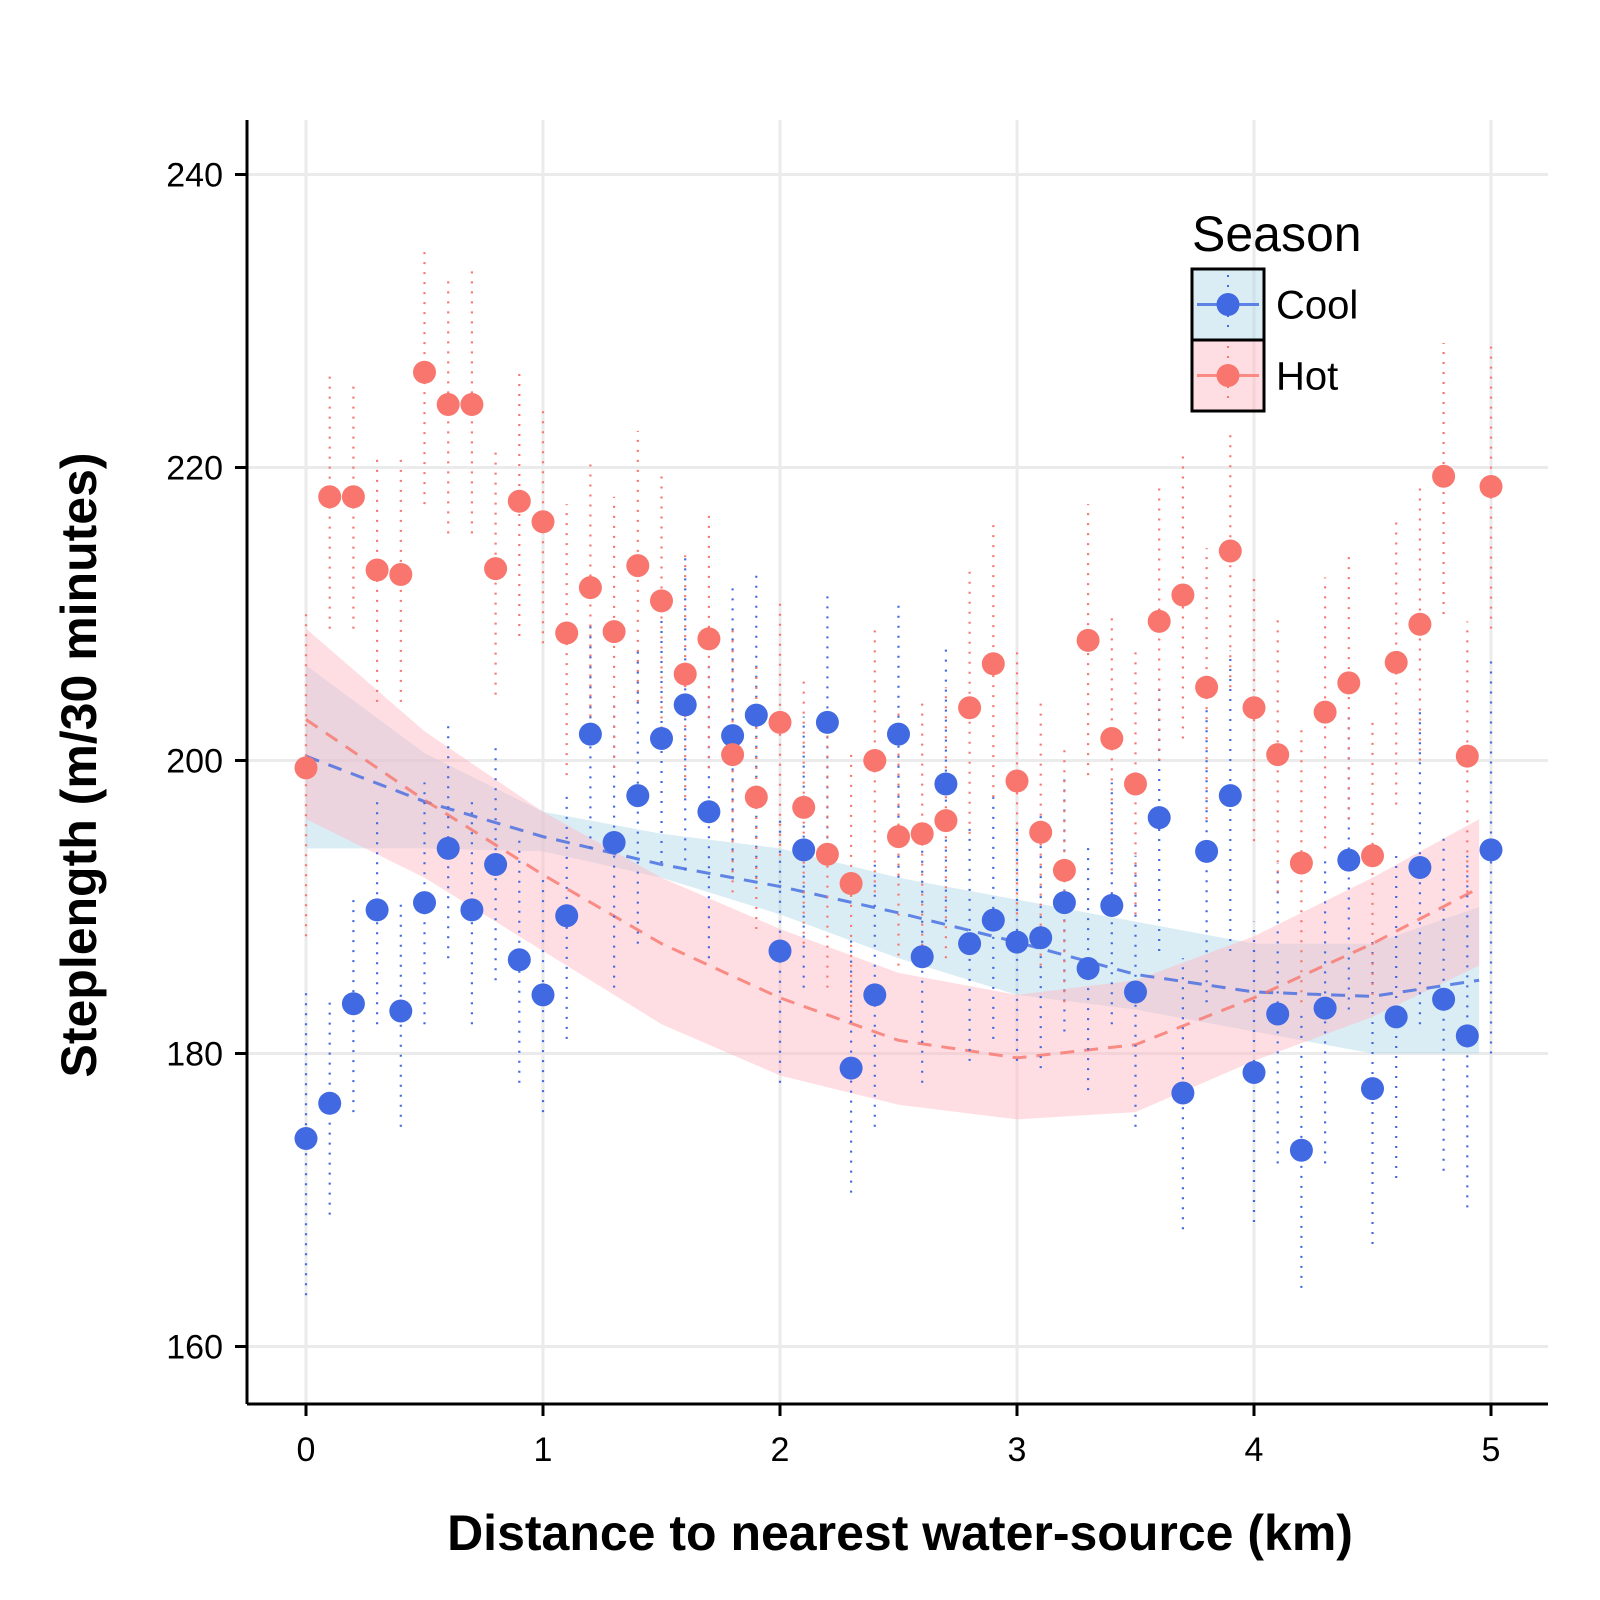 This screenshot has width=1600, height=1600. What do you see at coordinates (79, 764) in the screenshot?
I see `y-axis-title: Steplength (m/30 minutes)` at bounding box center [79, 764].